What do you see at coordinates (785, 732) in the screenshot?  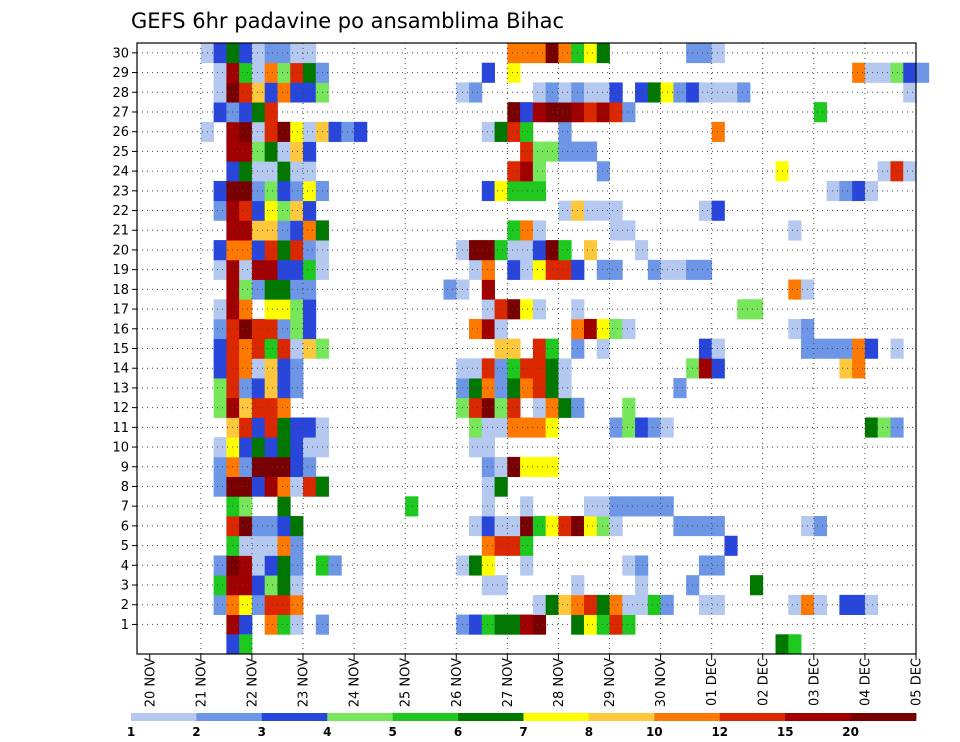 I see `colorbar-label: 15` at bounding box center [785, 732].